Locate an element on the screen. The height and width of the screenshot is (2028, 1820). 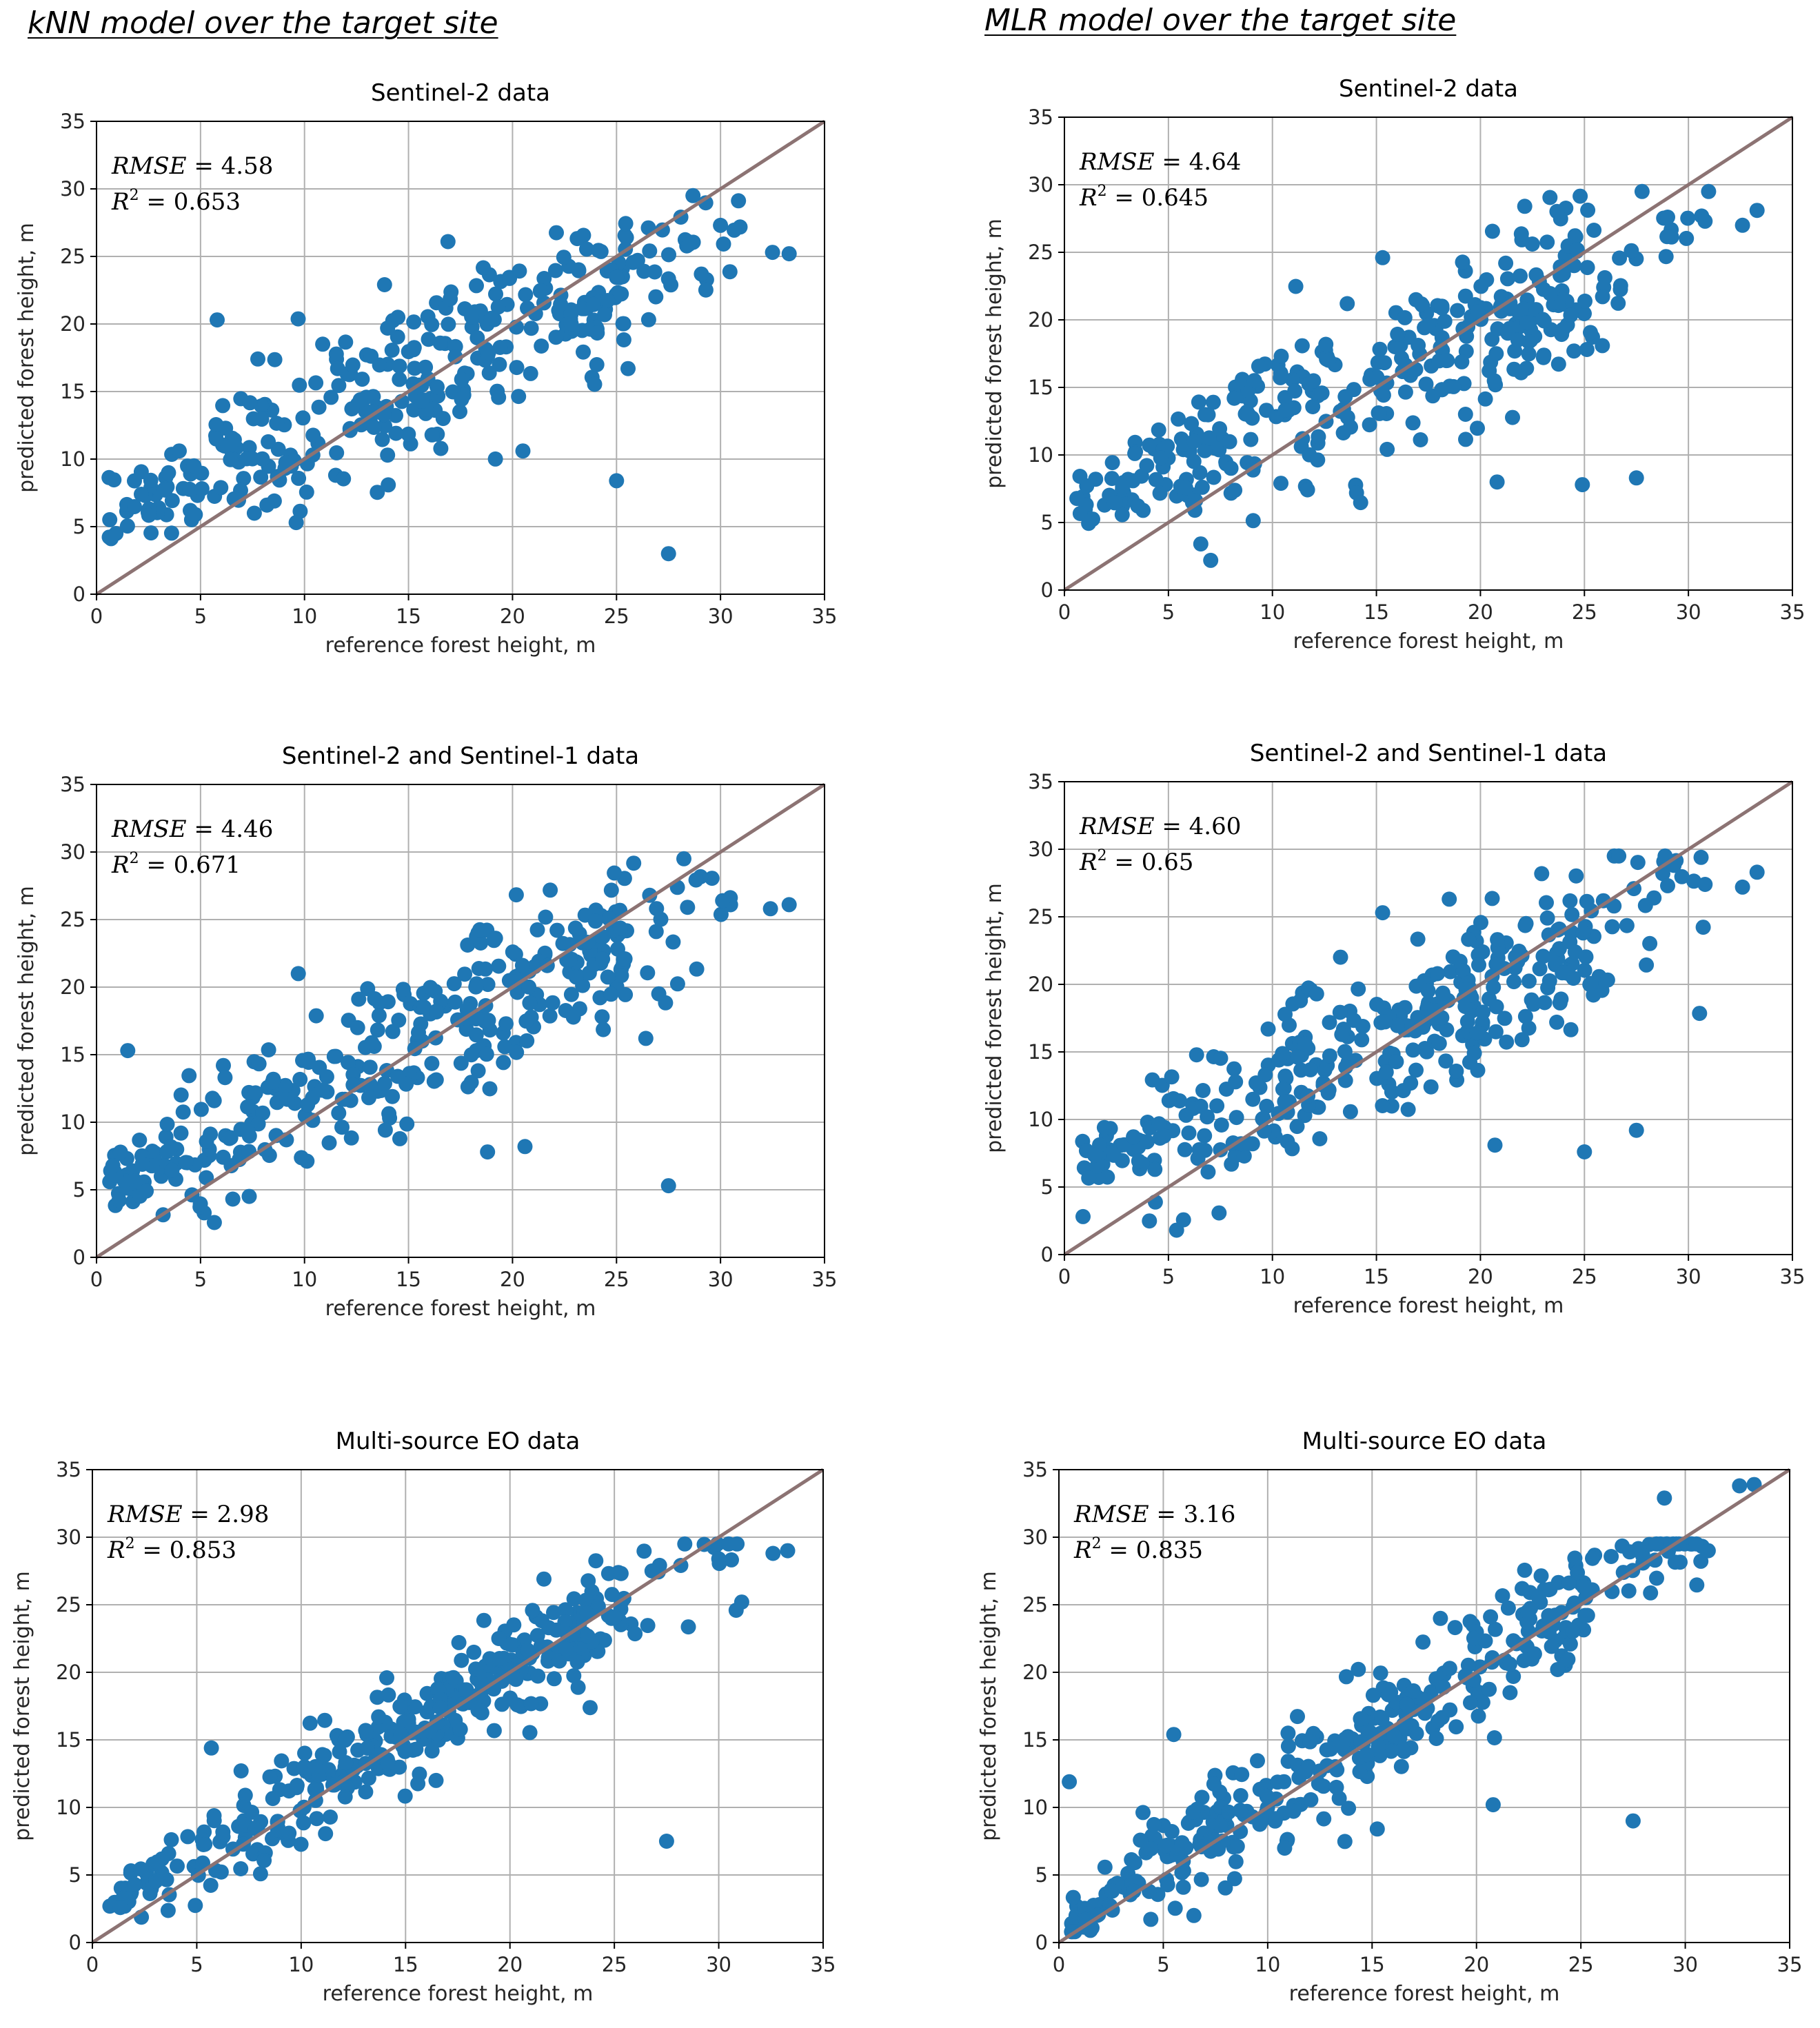
x-axis-label: reference forest height, m is located at coordinates (1428, 1306).